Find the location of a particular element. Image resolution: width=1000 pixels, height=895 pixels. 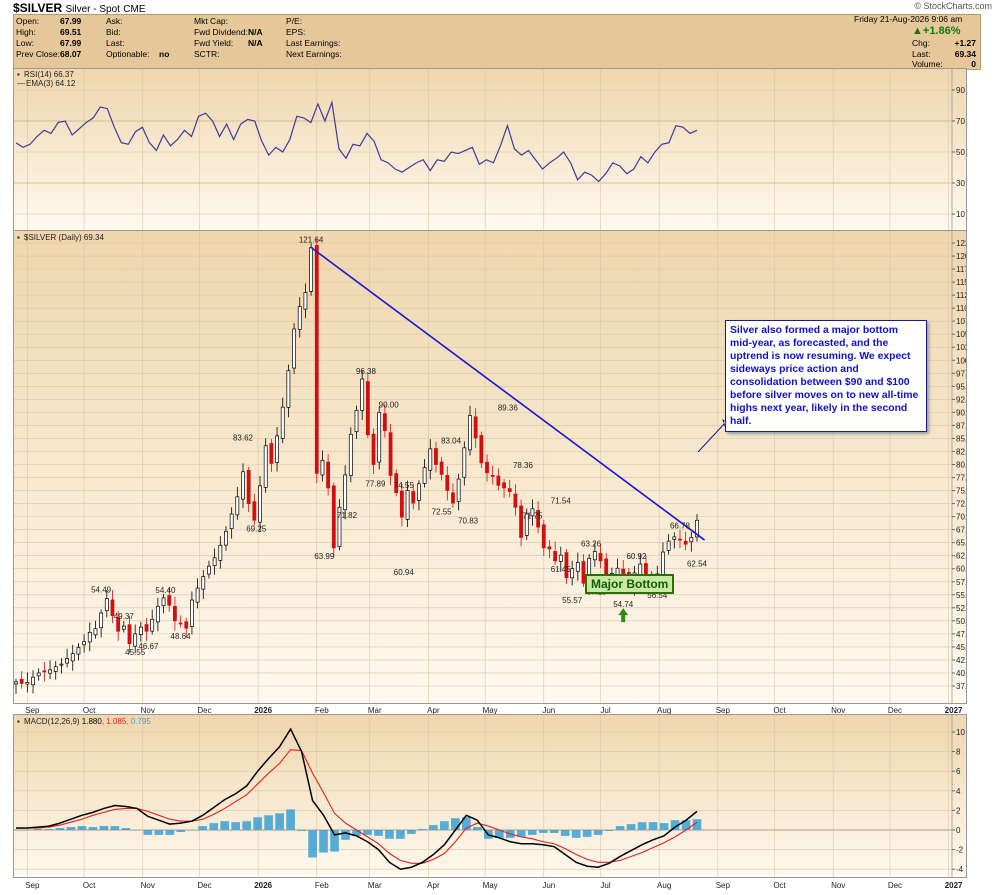

y-tick-label: 95.0 is located at coordinates (961, 386).